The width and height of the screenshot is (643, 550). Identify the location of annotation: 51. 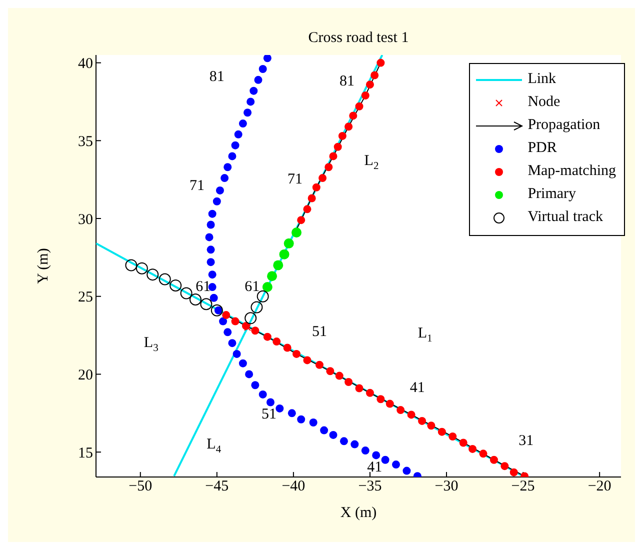
(319, 332).